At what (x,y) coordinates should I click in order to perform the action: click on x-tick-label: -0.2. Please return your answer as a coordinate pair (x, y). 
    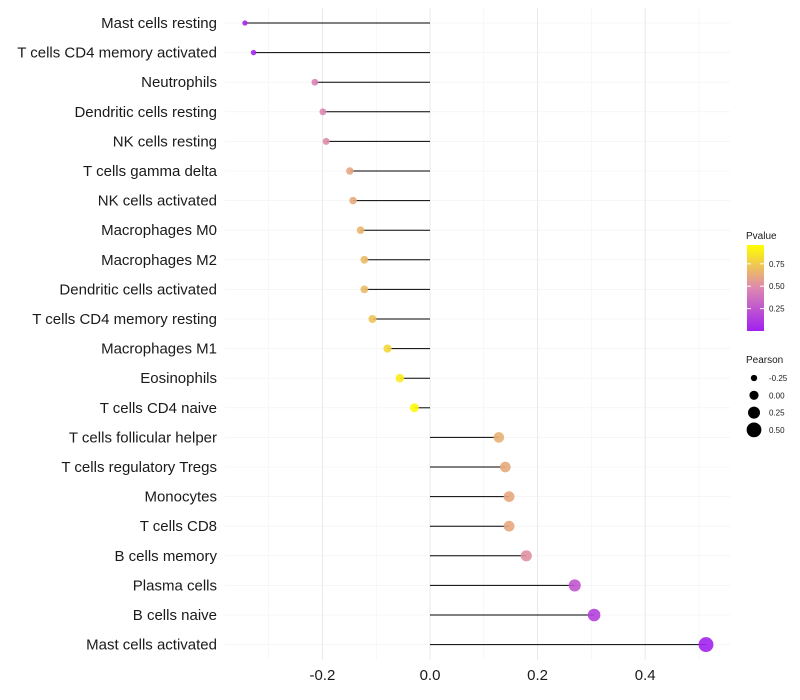
    Looking at the image, I should click on (322, 675).